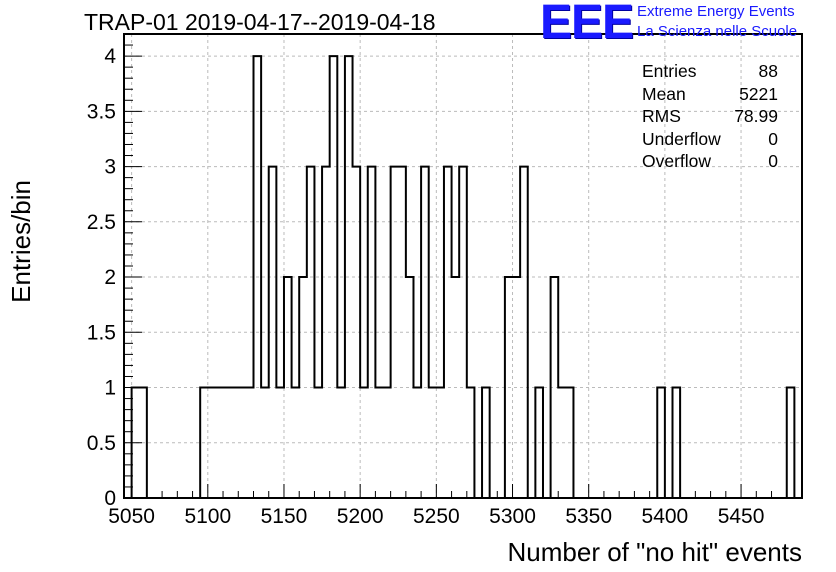 This screenshot has height=572, width=836. Describe the element at coordinates (661, 116) in the screenshot. I see `stat-rms-label: RMS` at that location.